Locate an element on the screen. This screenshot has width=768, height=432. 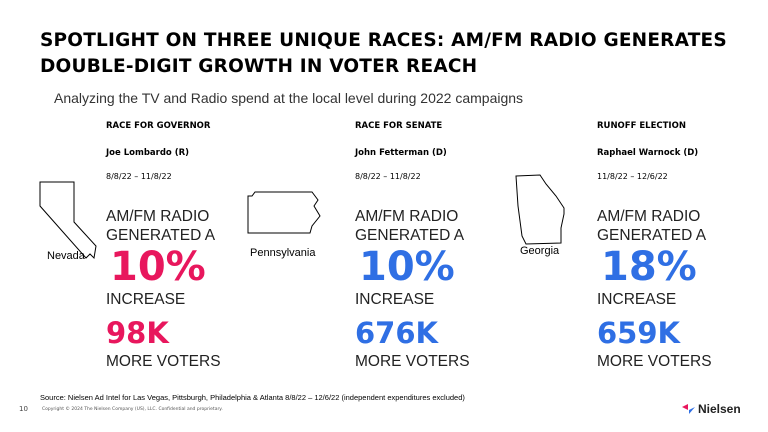
race-label: RUNOFF ELECTION is located at coordinates (641, 126).